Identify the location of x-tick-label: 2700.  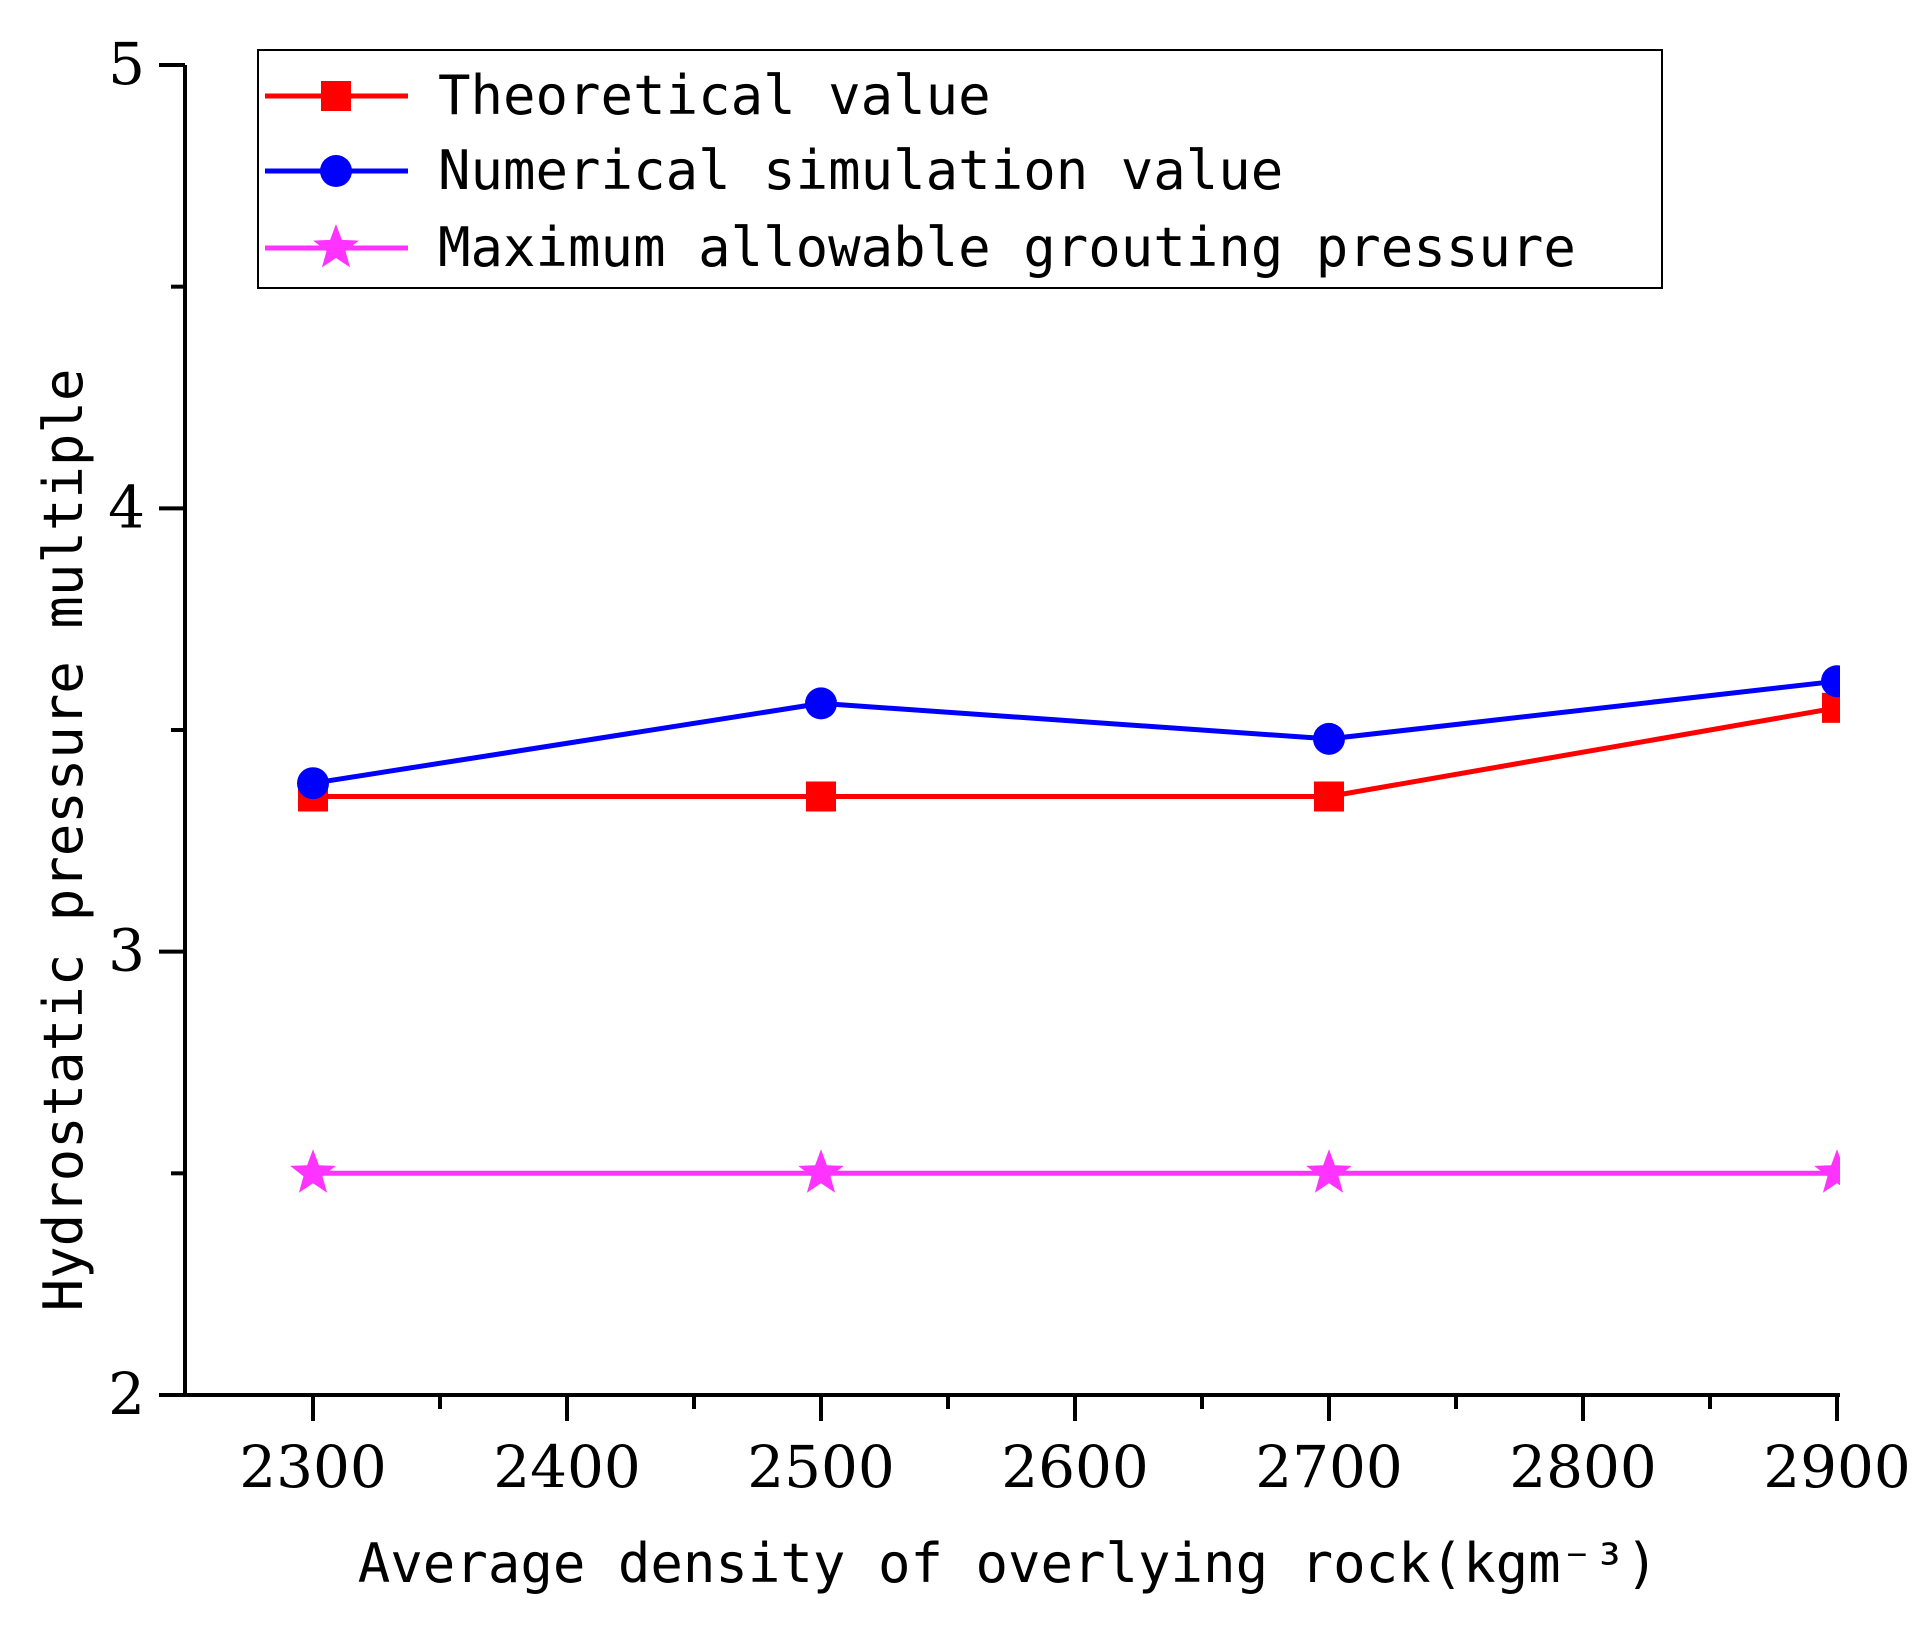
(1329, 1467).